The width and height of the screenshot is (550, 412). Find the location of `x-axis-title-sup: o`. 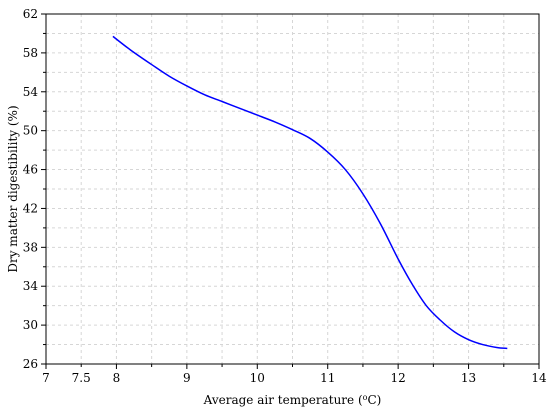

x-axis-title-sup: o is located at coordinates (365, 397).